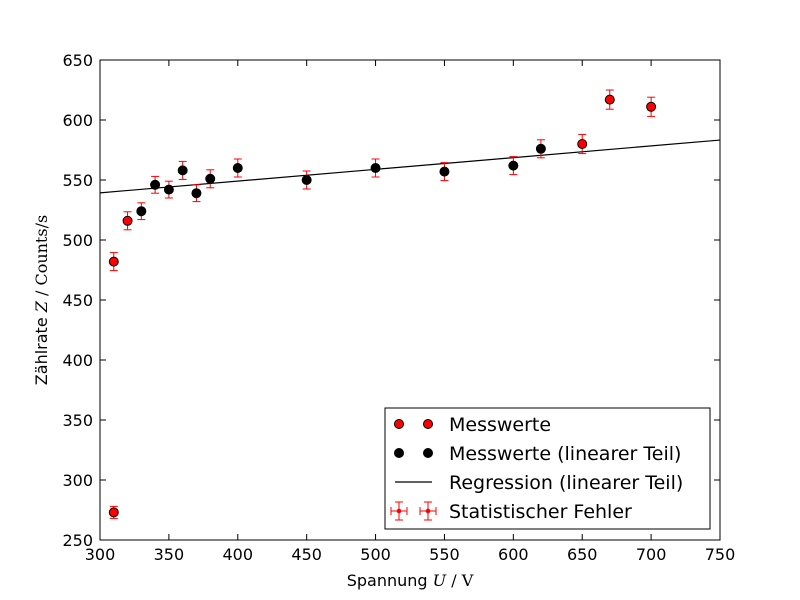 The height and width of the screenshot is (600, 800). I want to click on legend-item-messwerte: Messwerte, so click(472, 425).